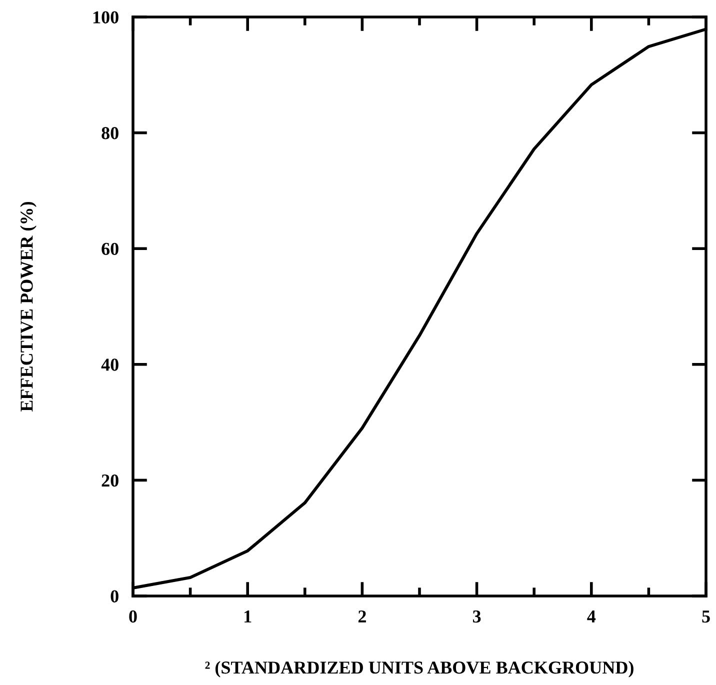  What do you see at coordinates (28, 307) in the screenshot?
I see `y-axis-title: EFFECTIVE POWER (%)` at bounding box center [28, 307].